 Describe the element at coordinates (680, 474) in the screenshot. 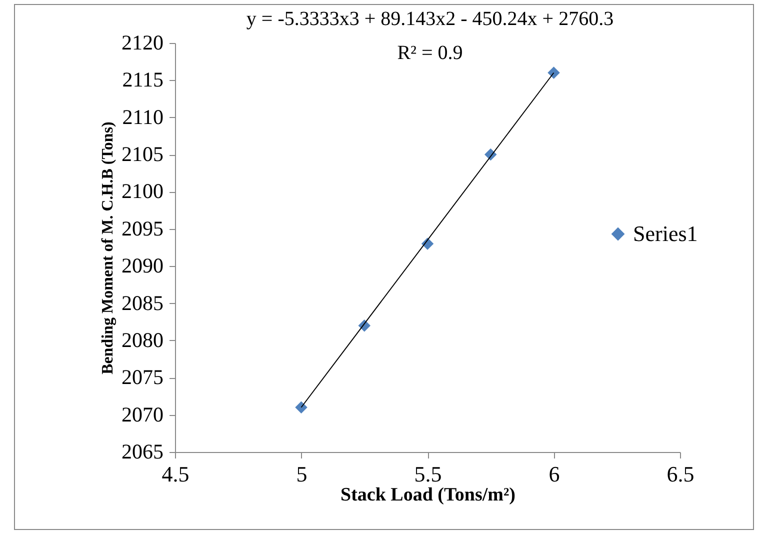

I see `x-tick-label: 6.5` at that location.